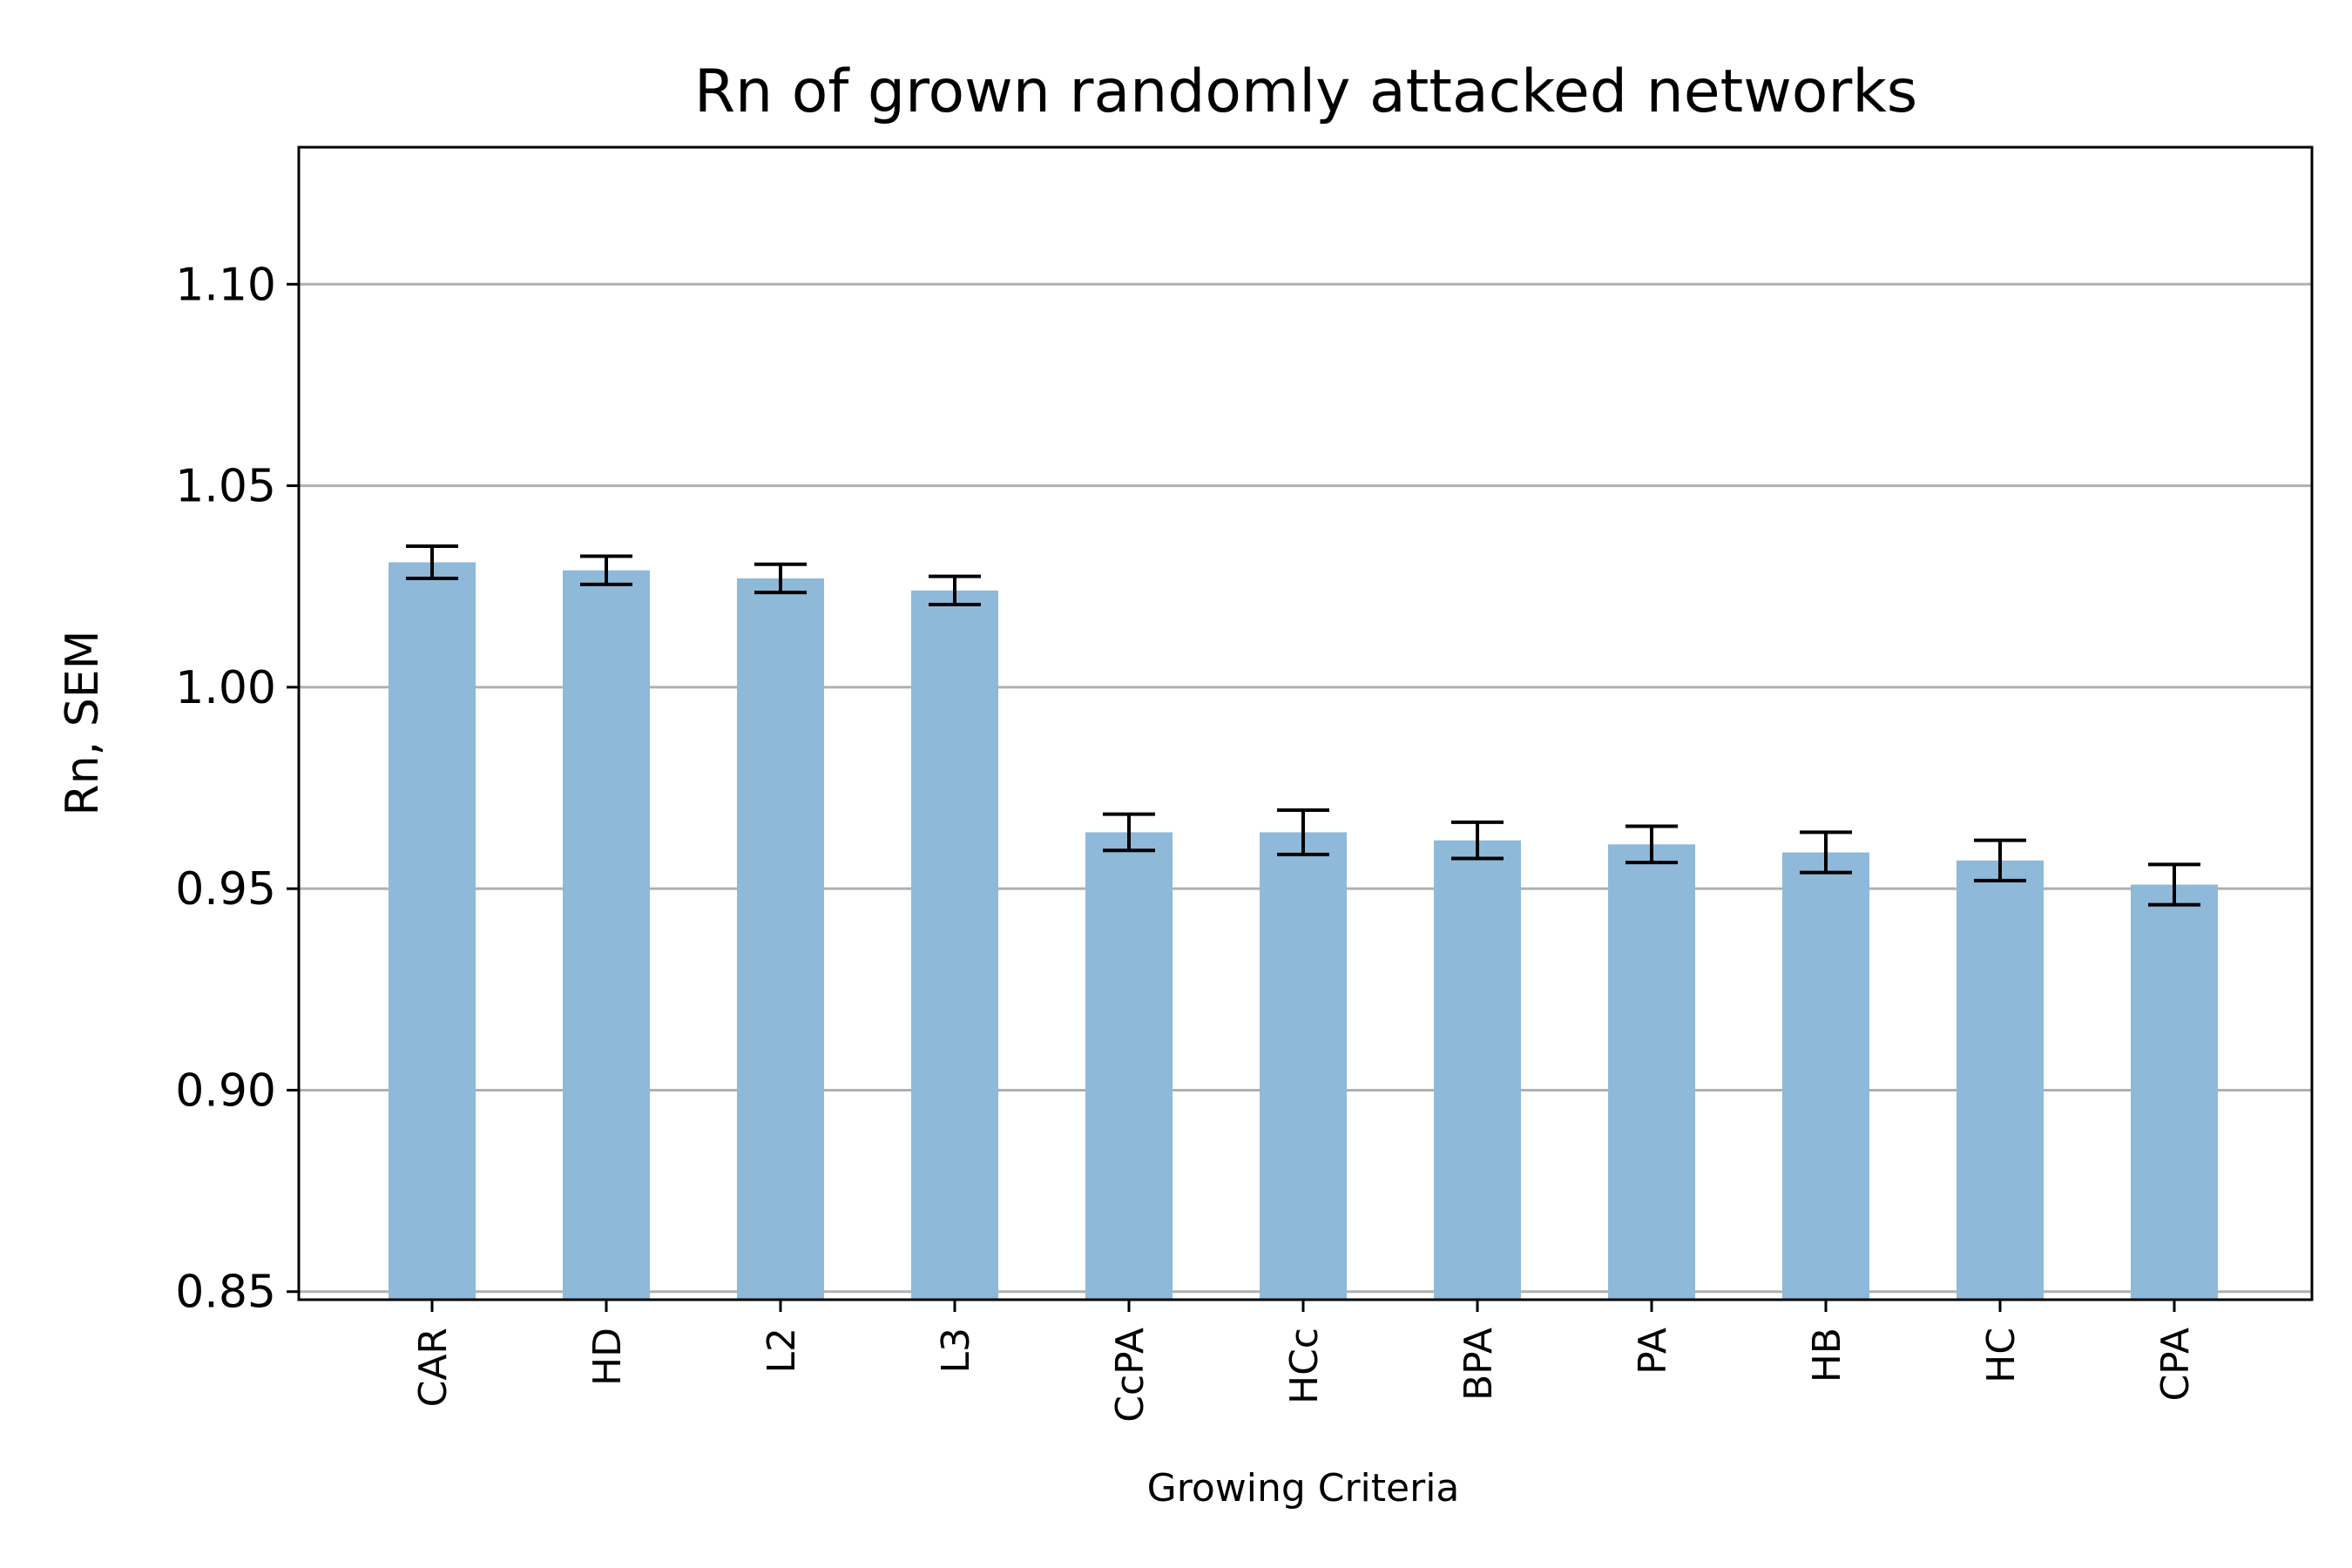 The image size is (2352, 1568). I want to click on x-tick-label: L2, so click(782, 1351).